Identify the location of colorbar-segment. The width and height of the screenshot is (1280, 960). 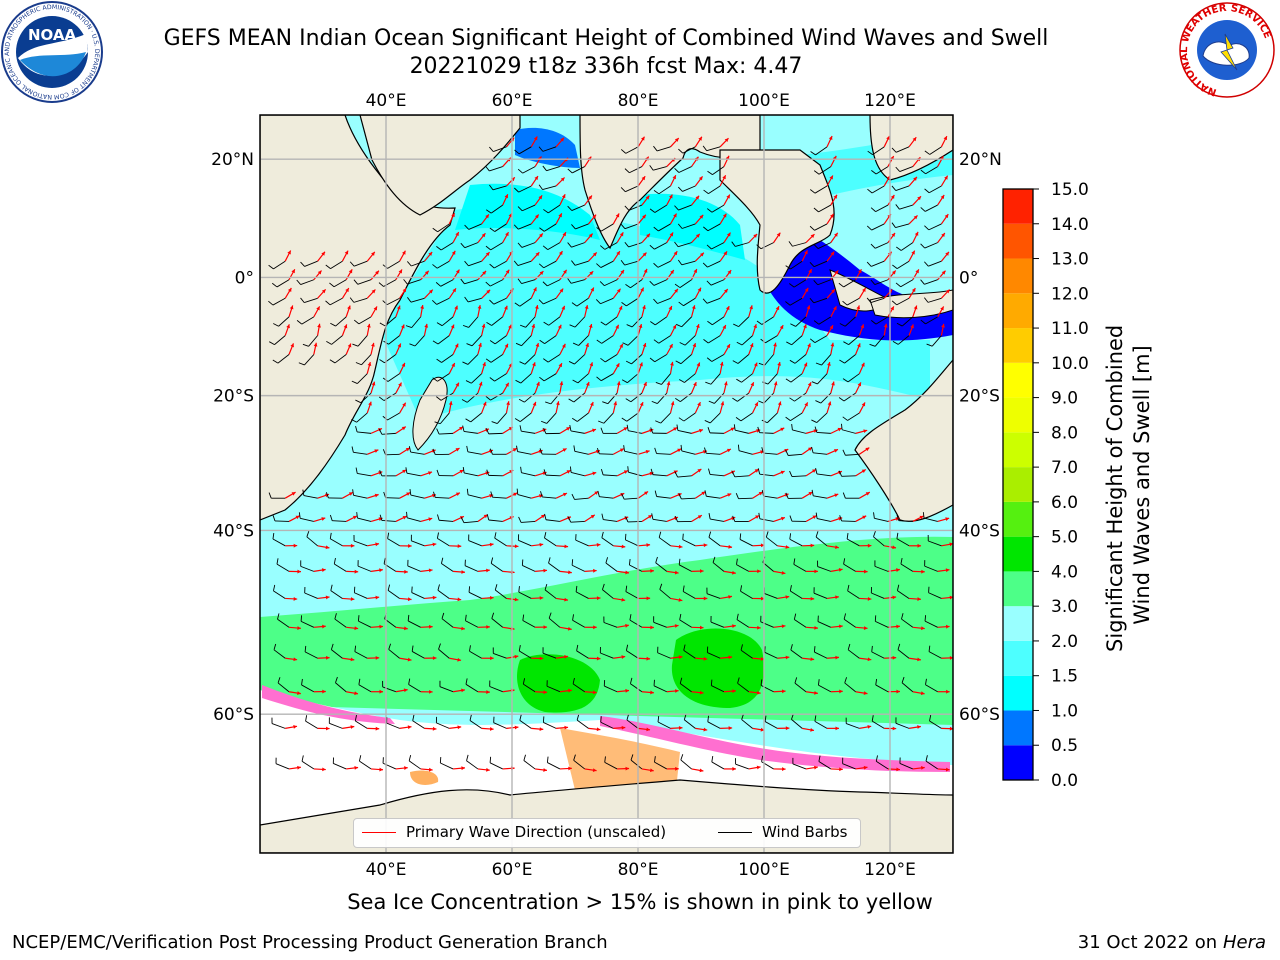
(1018, 206).